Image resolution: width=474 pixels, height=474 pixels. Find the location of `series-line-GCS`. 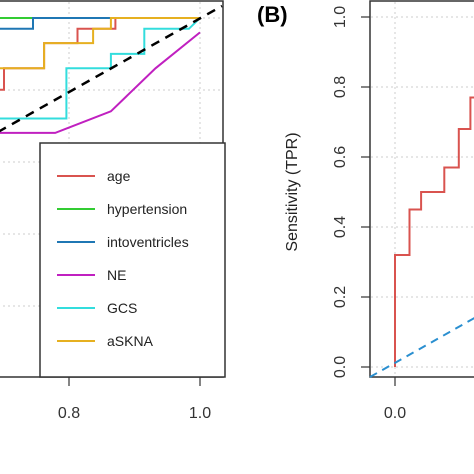

series-line-GCS is located at coordinates (100, 68).